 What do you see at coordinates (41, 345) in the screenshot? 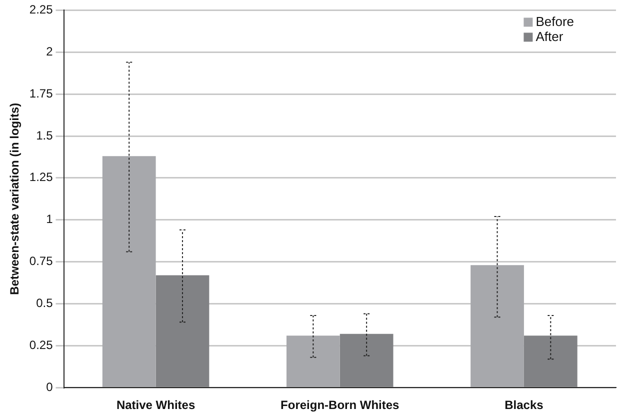
I see `y-tick-label: 0.25` at bounding box center [41, 345].